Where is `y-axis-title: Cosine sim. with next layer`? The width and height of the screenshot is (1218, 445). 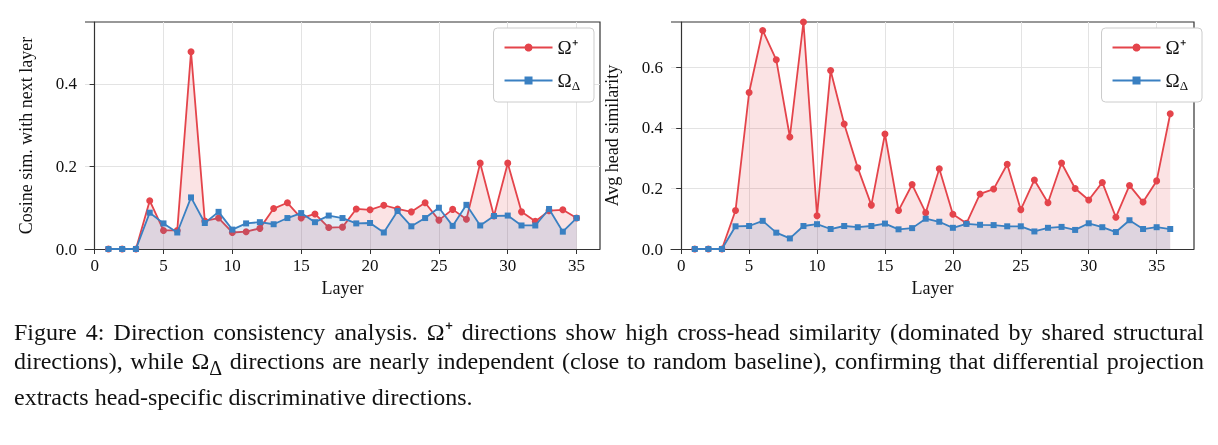
y-axis-title: Cosine sim. with next layer is located at coordinates (26, 135).